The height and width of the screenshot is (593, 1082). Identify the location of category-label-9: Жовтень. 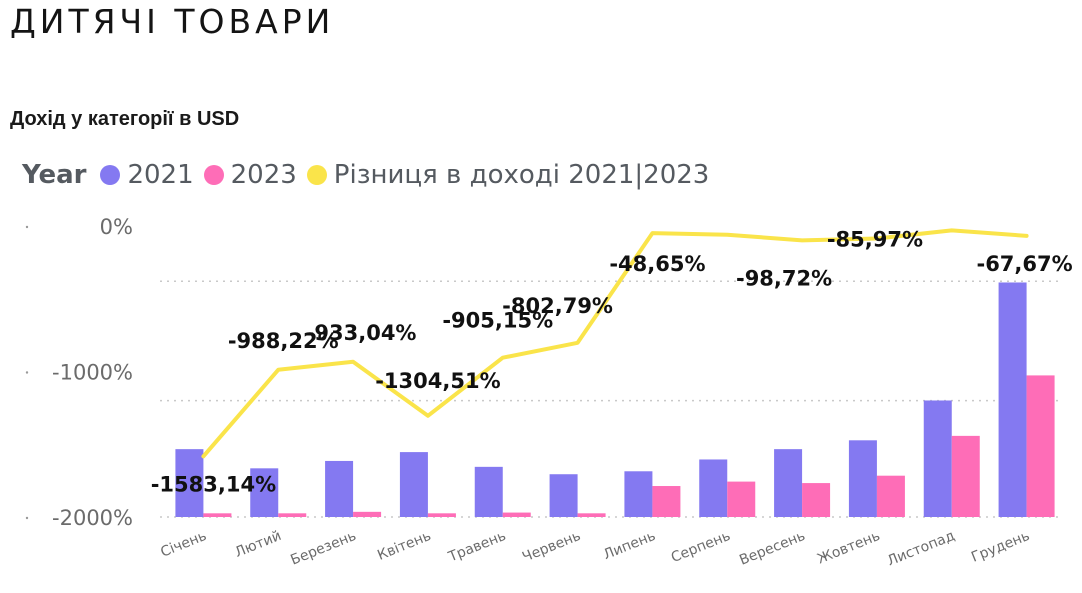
(848, 548).